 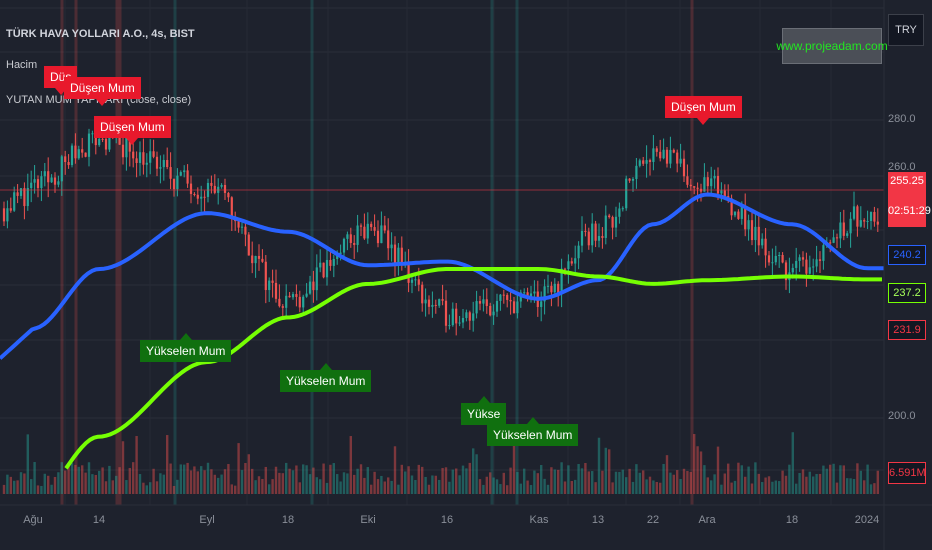 I want to click on volume-legend: Hacim, so click(x=22, y=65).